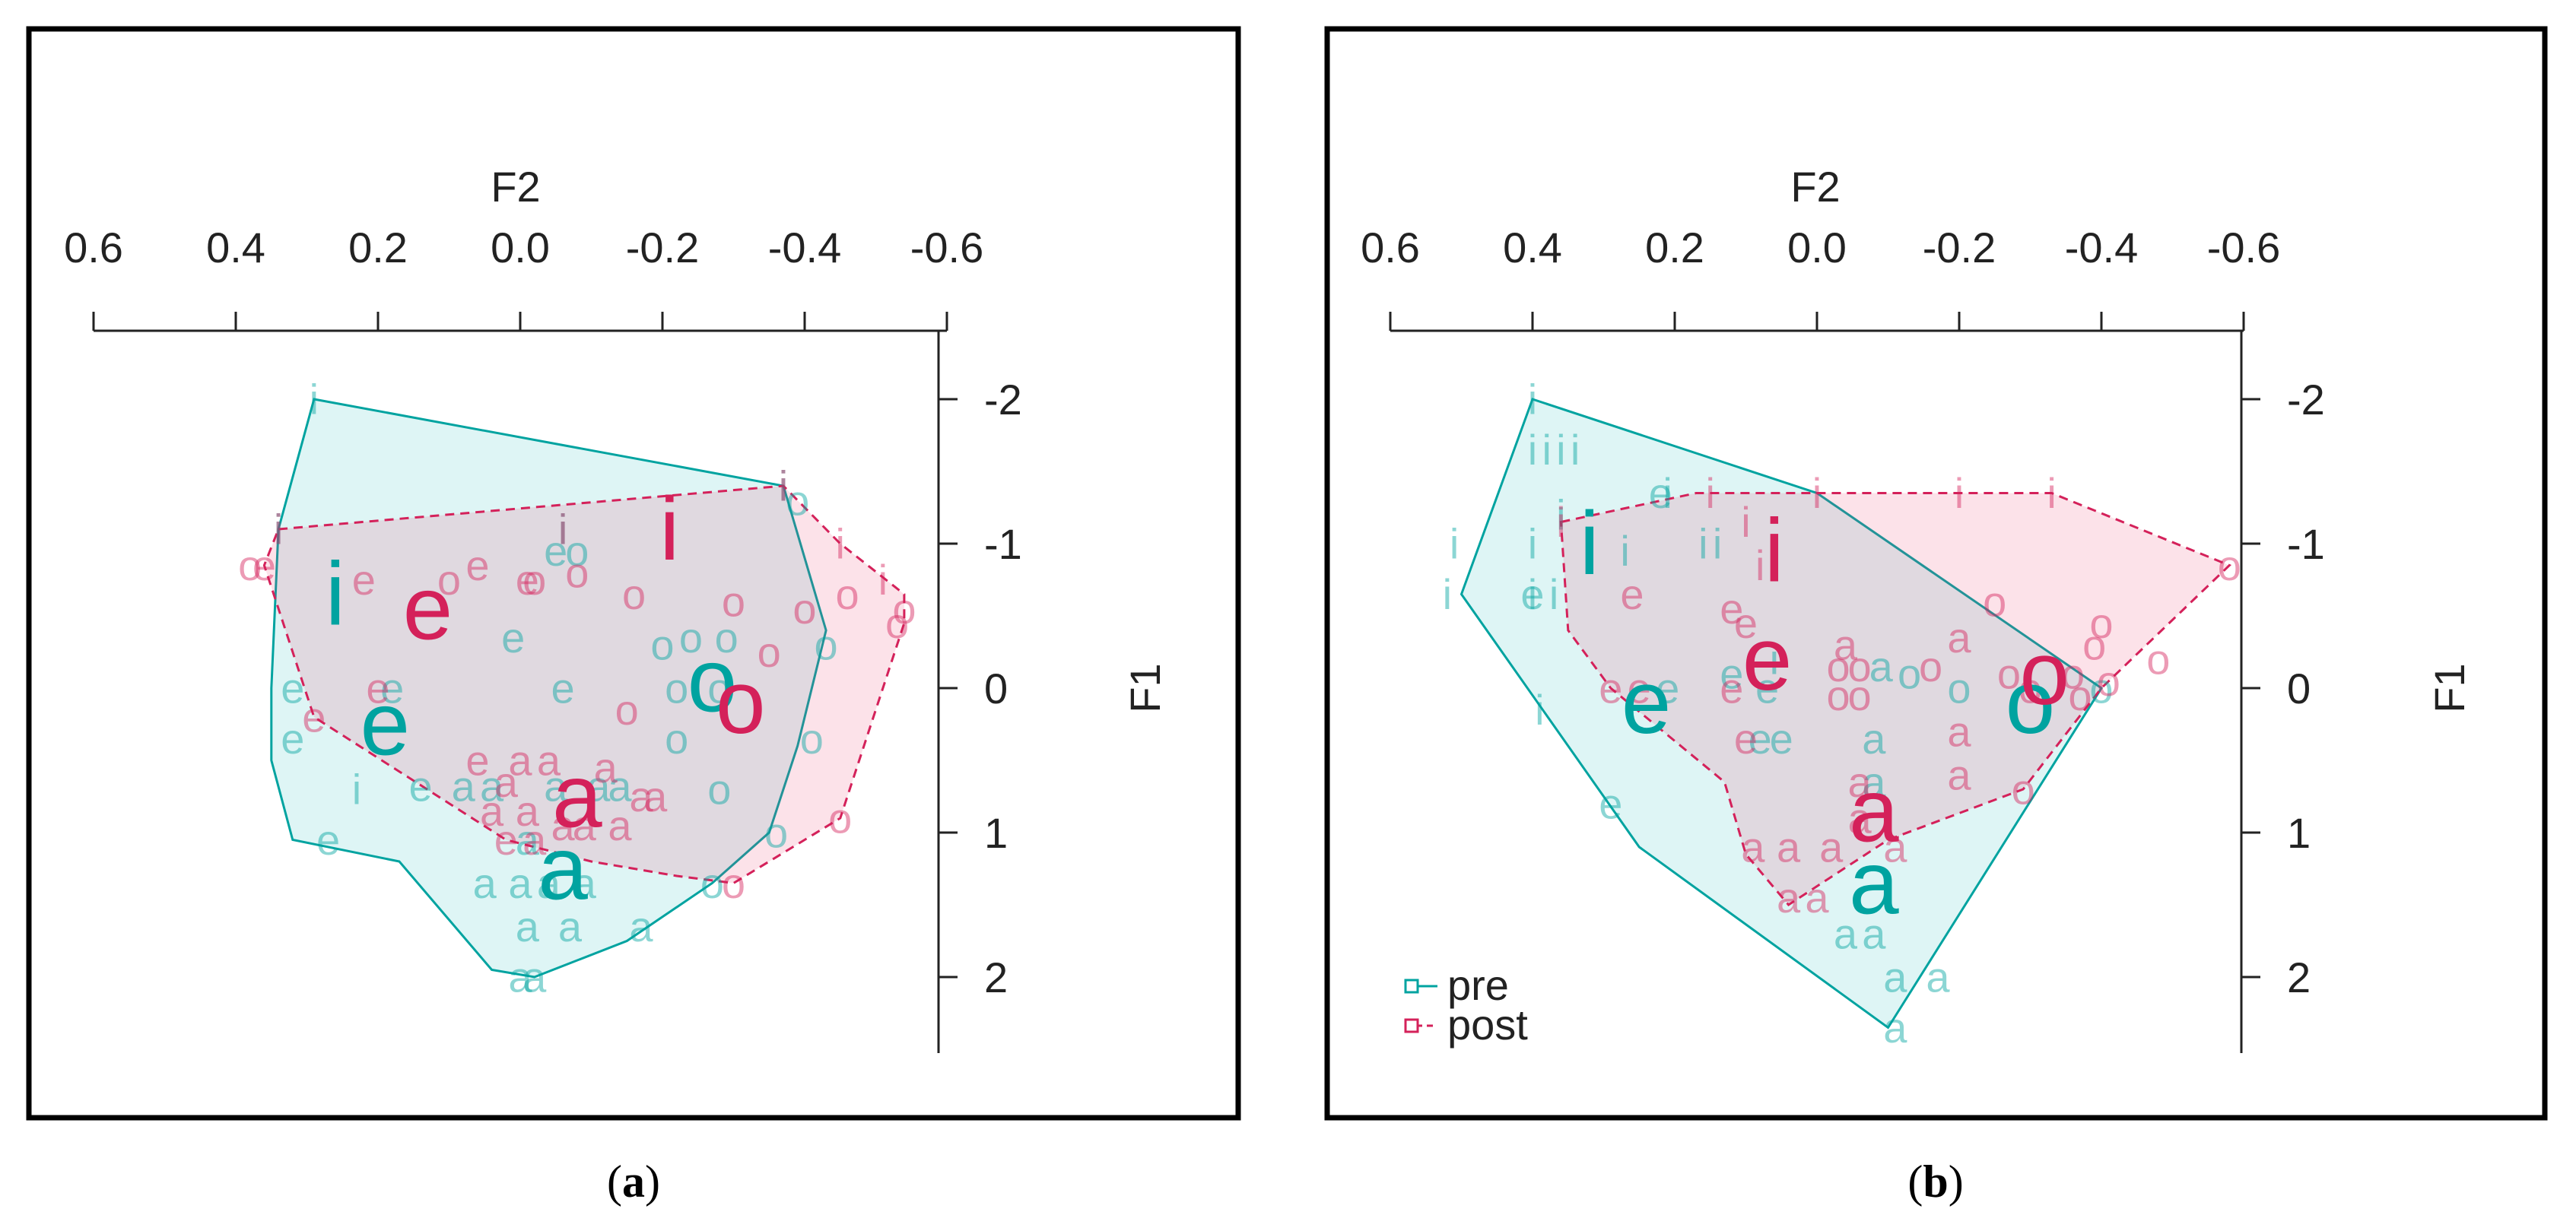  I want to click on post-mean-a: a, so click(1874, 811).